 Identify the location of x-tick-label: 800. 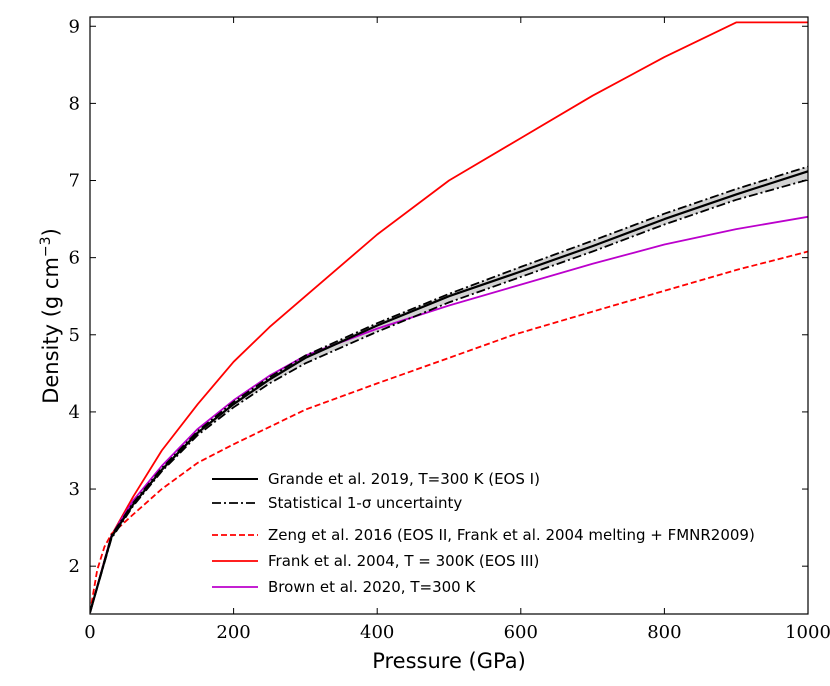
(664, 632).